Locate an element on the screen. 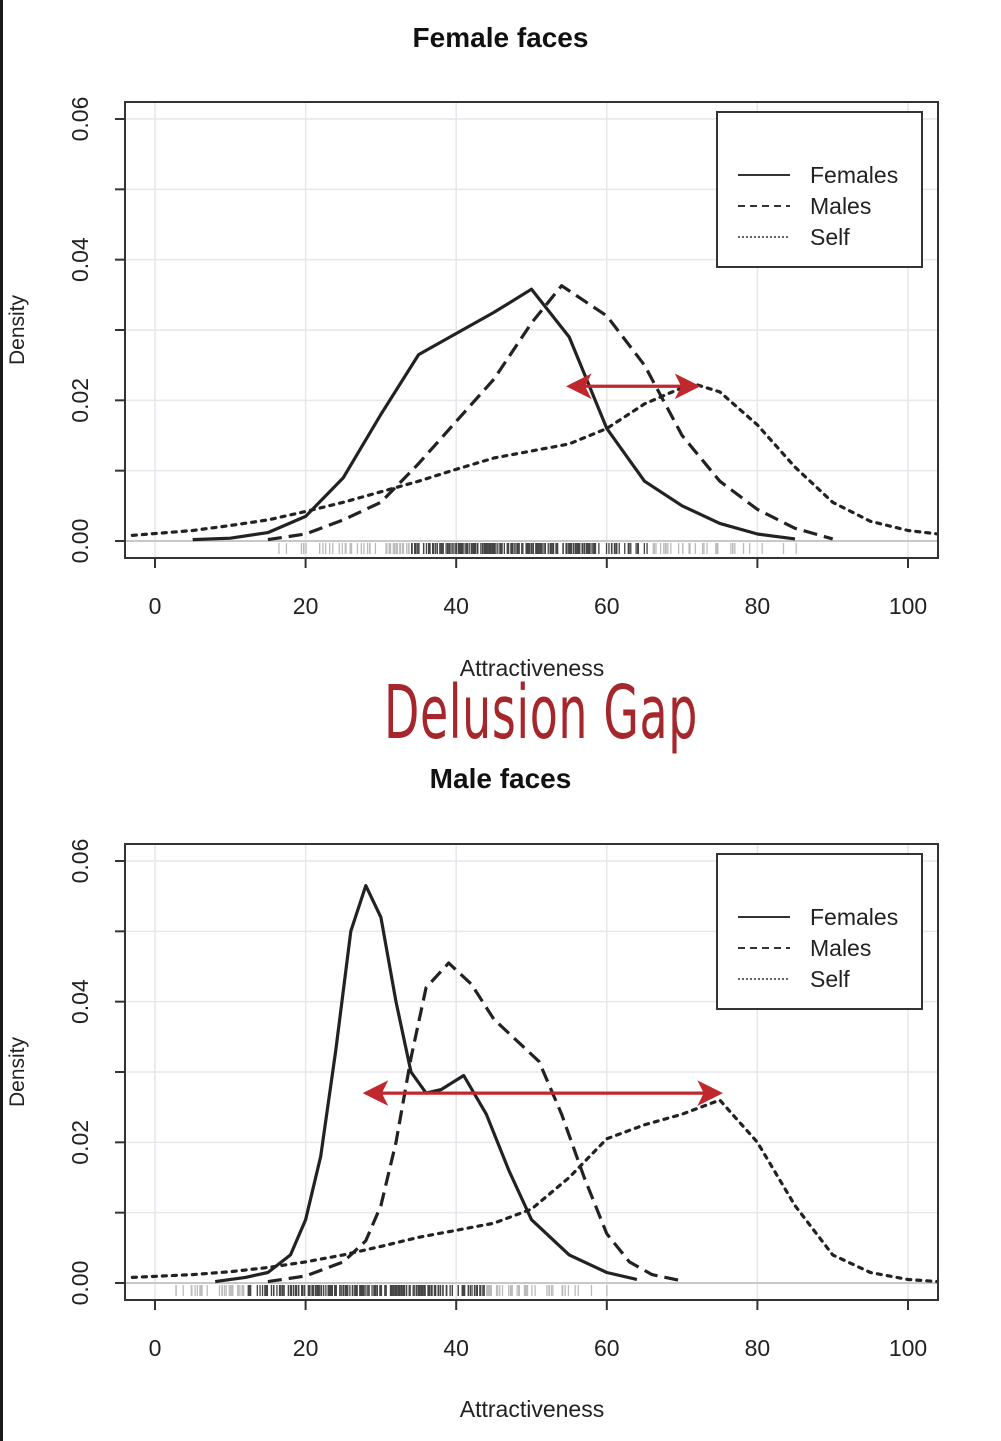  series-group is located at coordinates (534, 413).